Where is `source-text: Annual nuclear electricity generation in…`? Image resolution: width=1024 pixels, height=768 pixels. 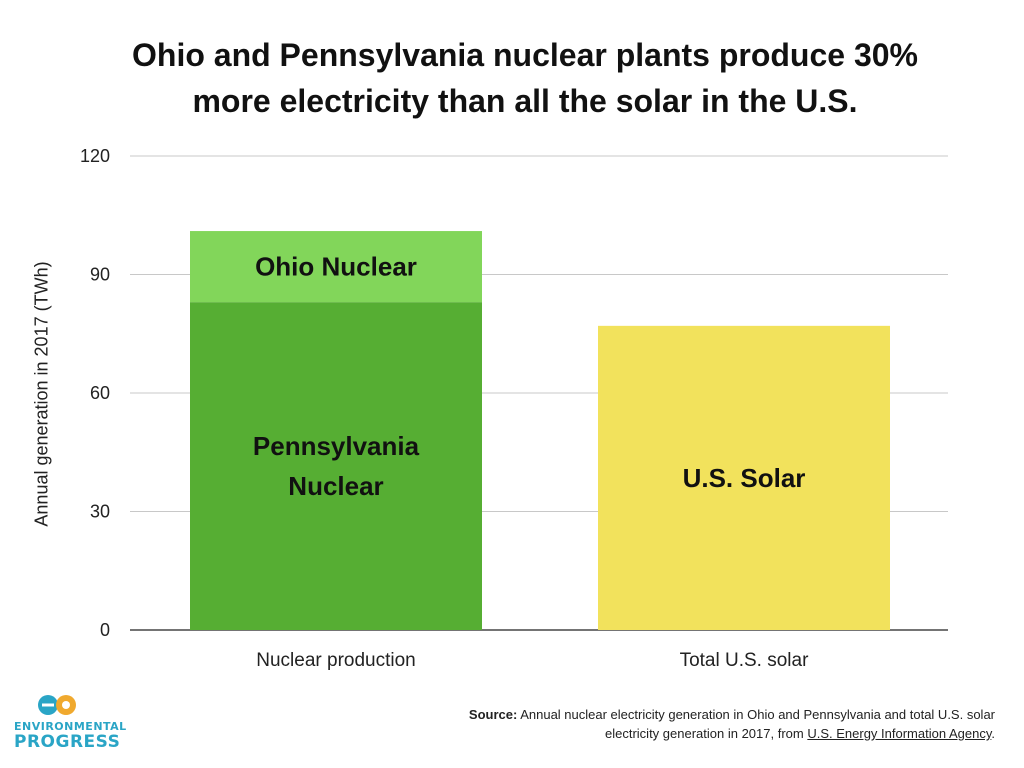 source-text: Annual nuclear electricity generation in… is located at coordinates (757, 724).